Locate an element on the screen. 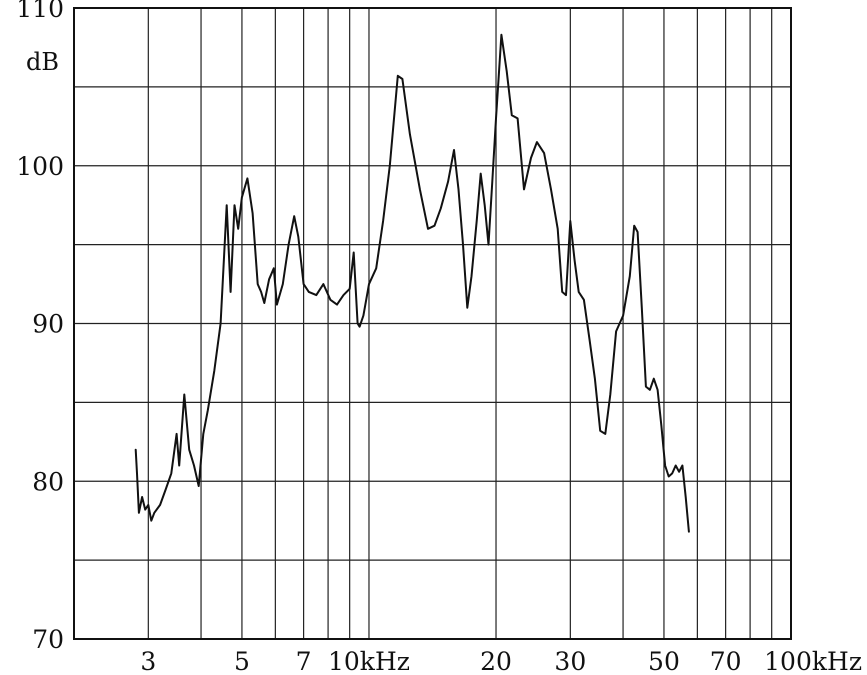  x-tick-label-30000: 30 is located at coordinates (570, 661).